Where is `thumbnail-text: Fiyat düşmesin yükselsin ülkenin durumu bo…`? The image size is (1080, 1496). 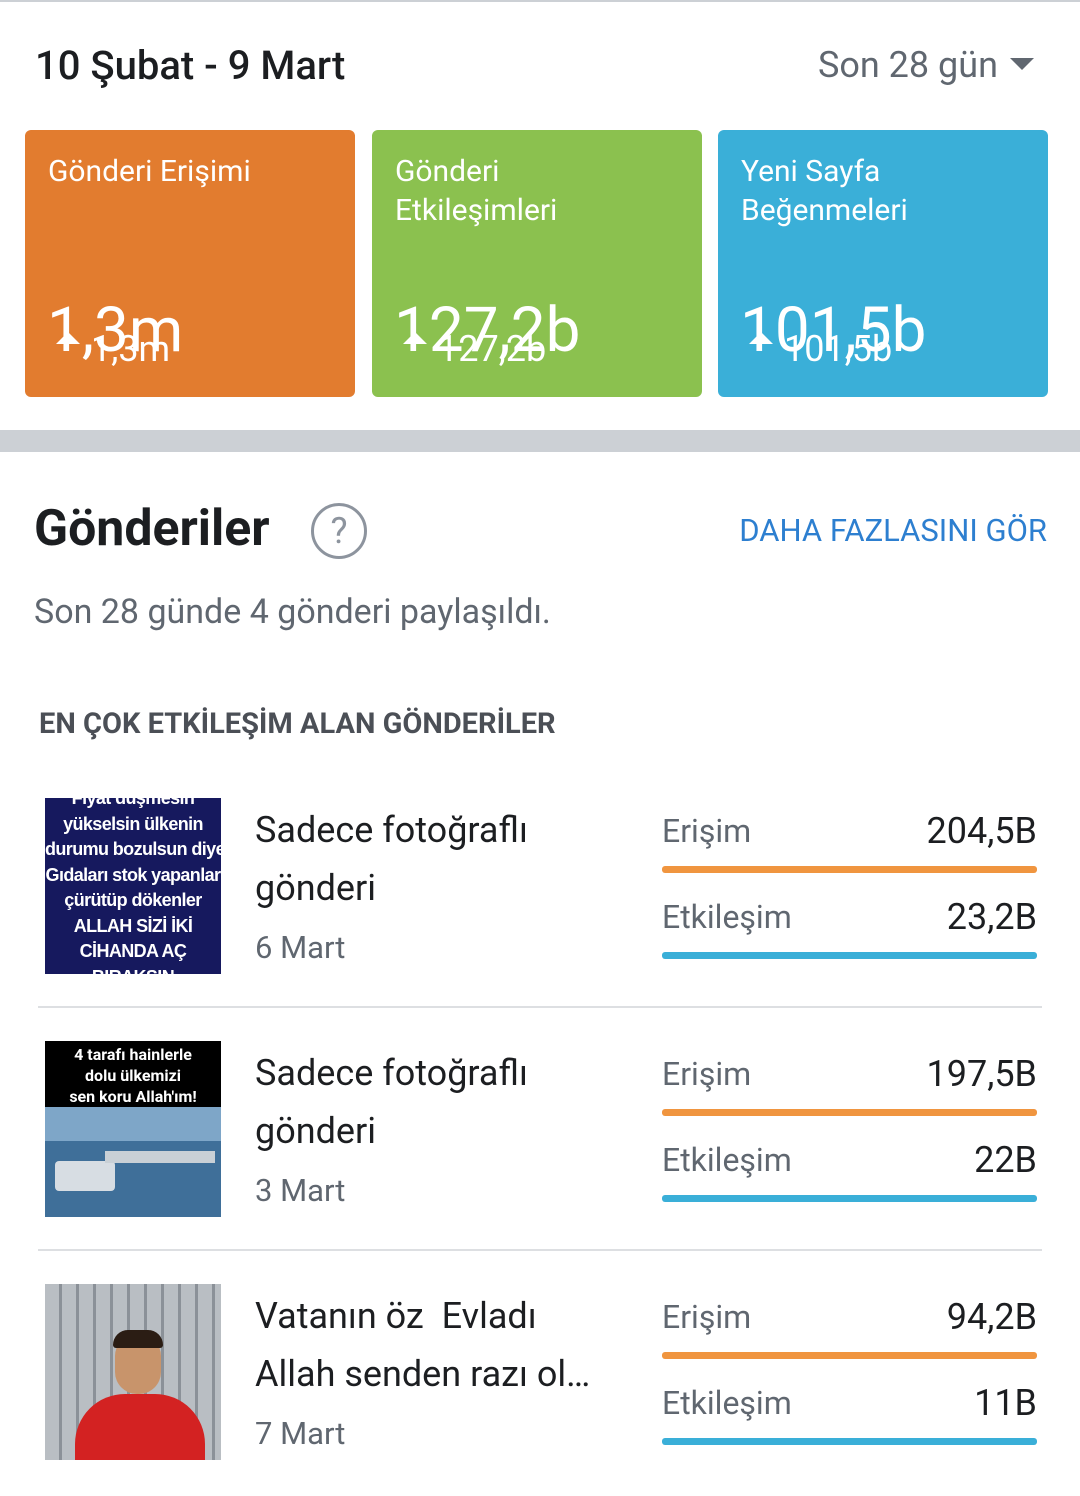 thumbnail-text: Fiyat düşmesin yükselsin ülkenin durumu bo… is located at coordinates (133, 886).